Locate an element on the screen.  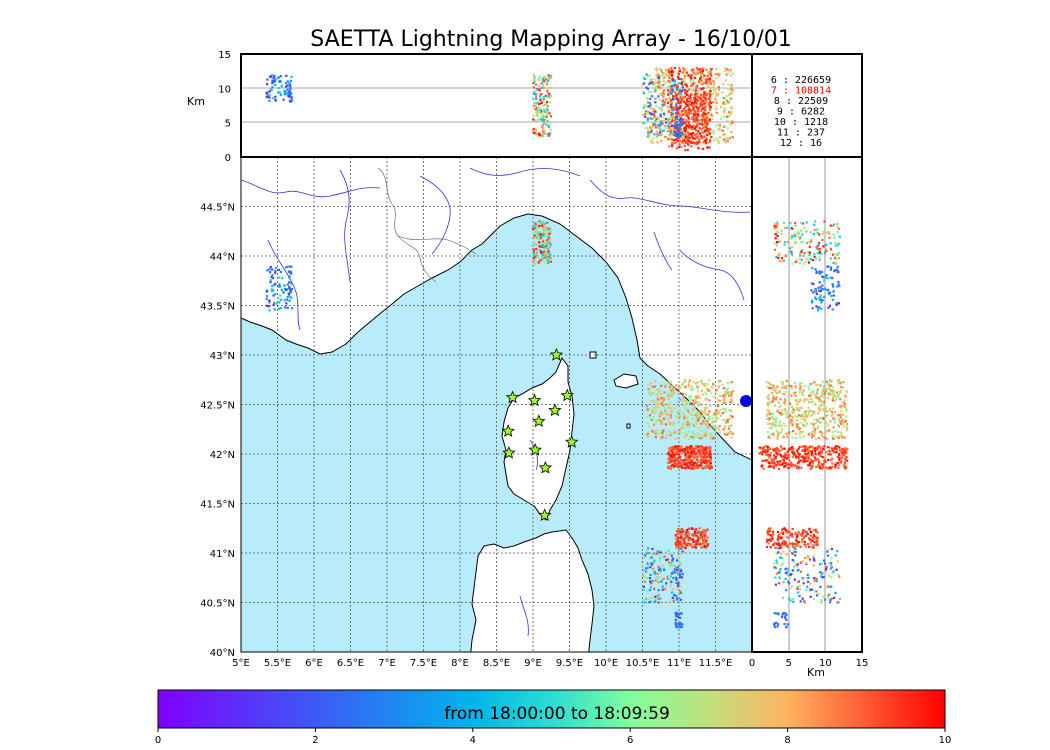
colorbar-gradient is located at coordinates (551, 709).